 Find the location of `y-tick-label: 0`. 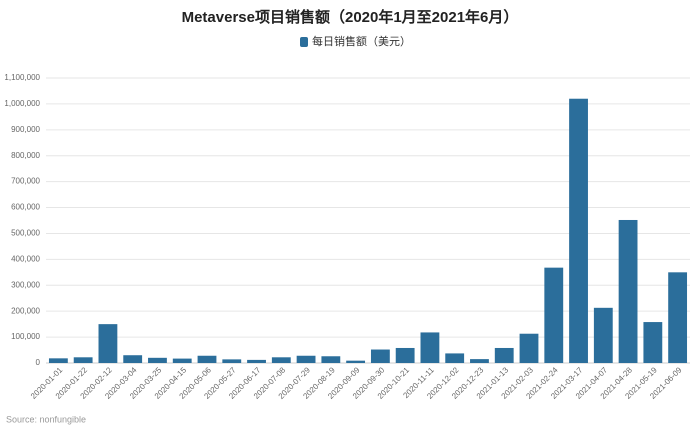

y-tick-label: 0 is located at coordinates (38, 362).